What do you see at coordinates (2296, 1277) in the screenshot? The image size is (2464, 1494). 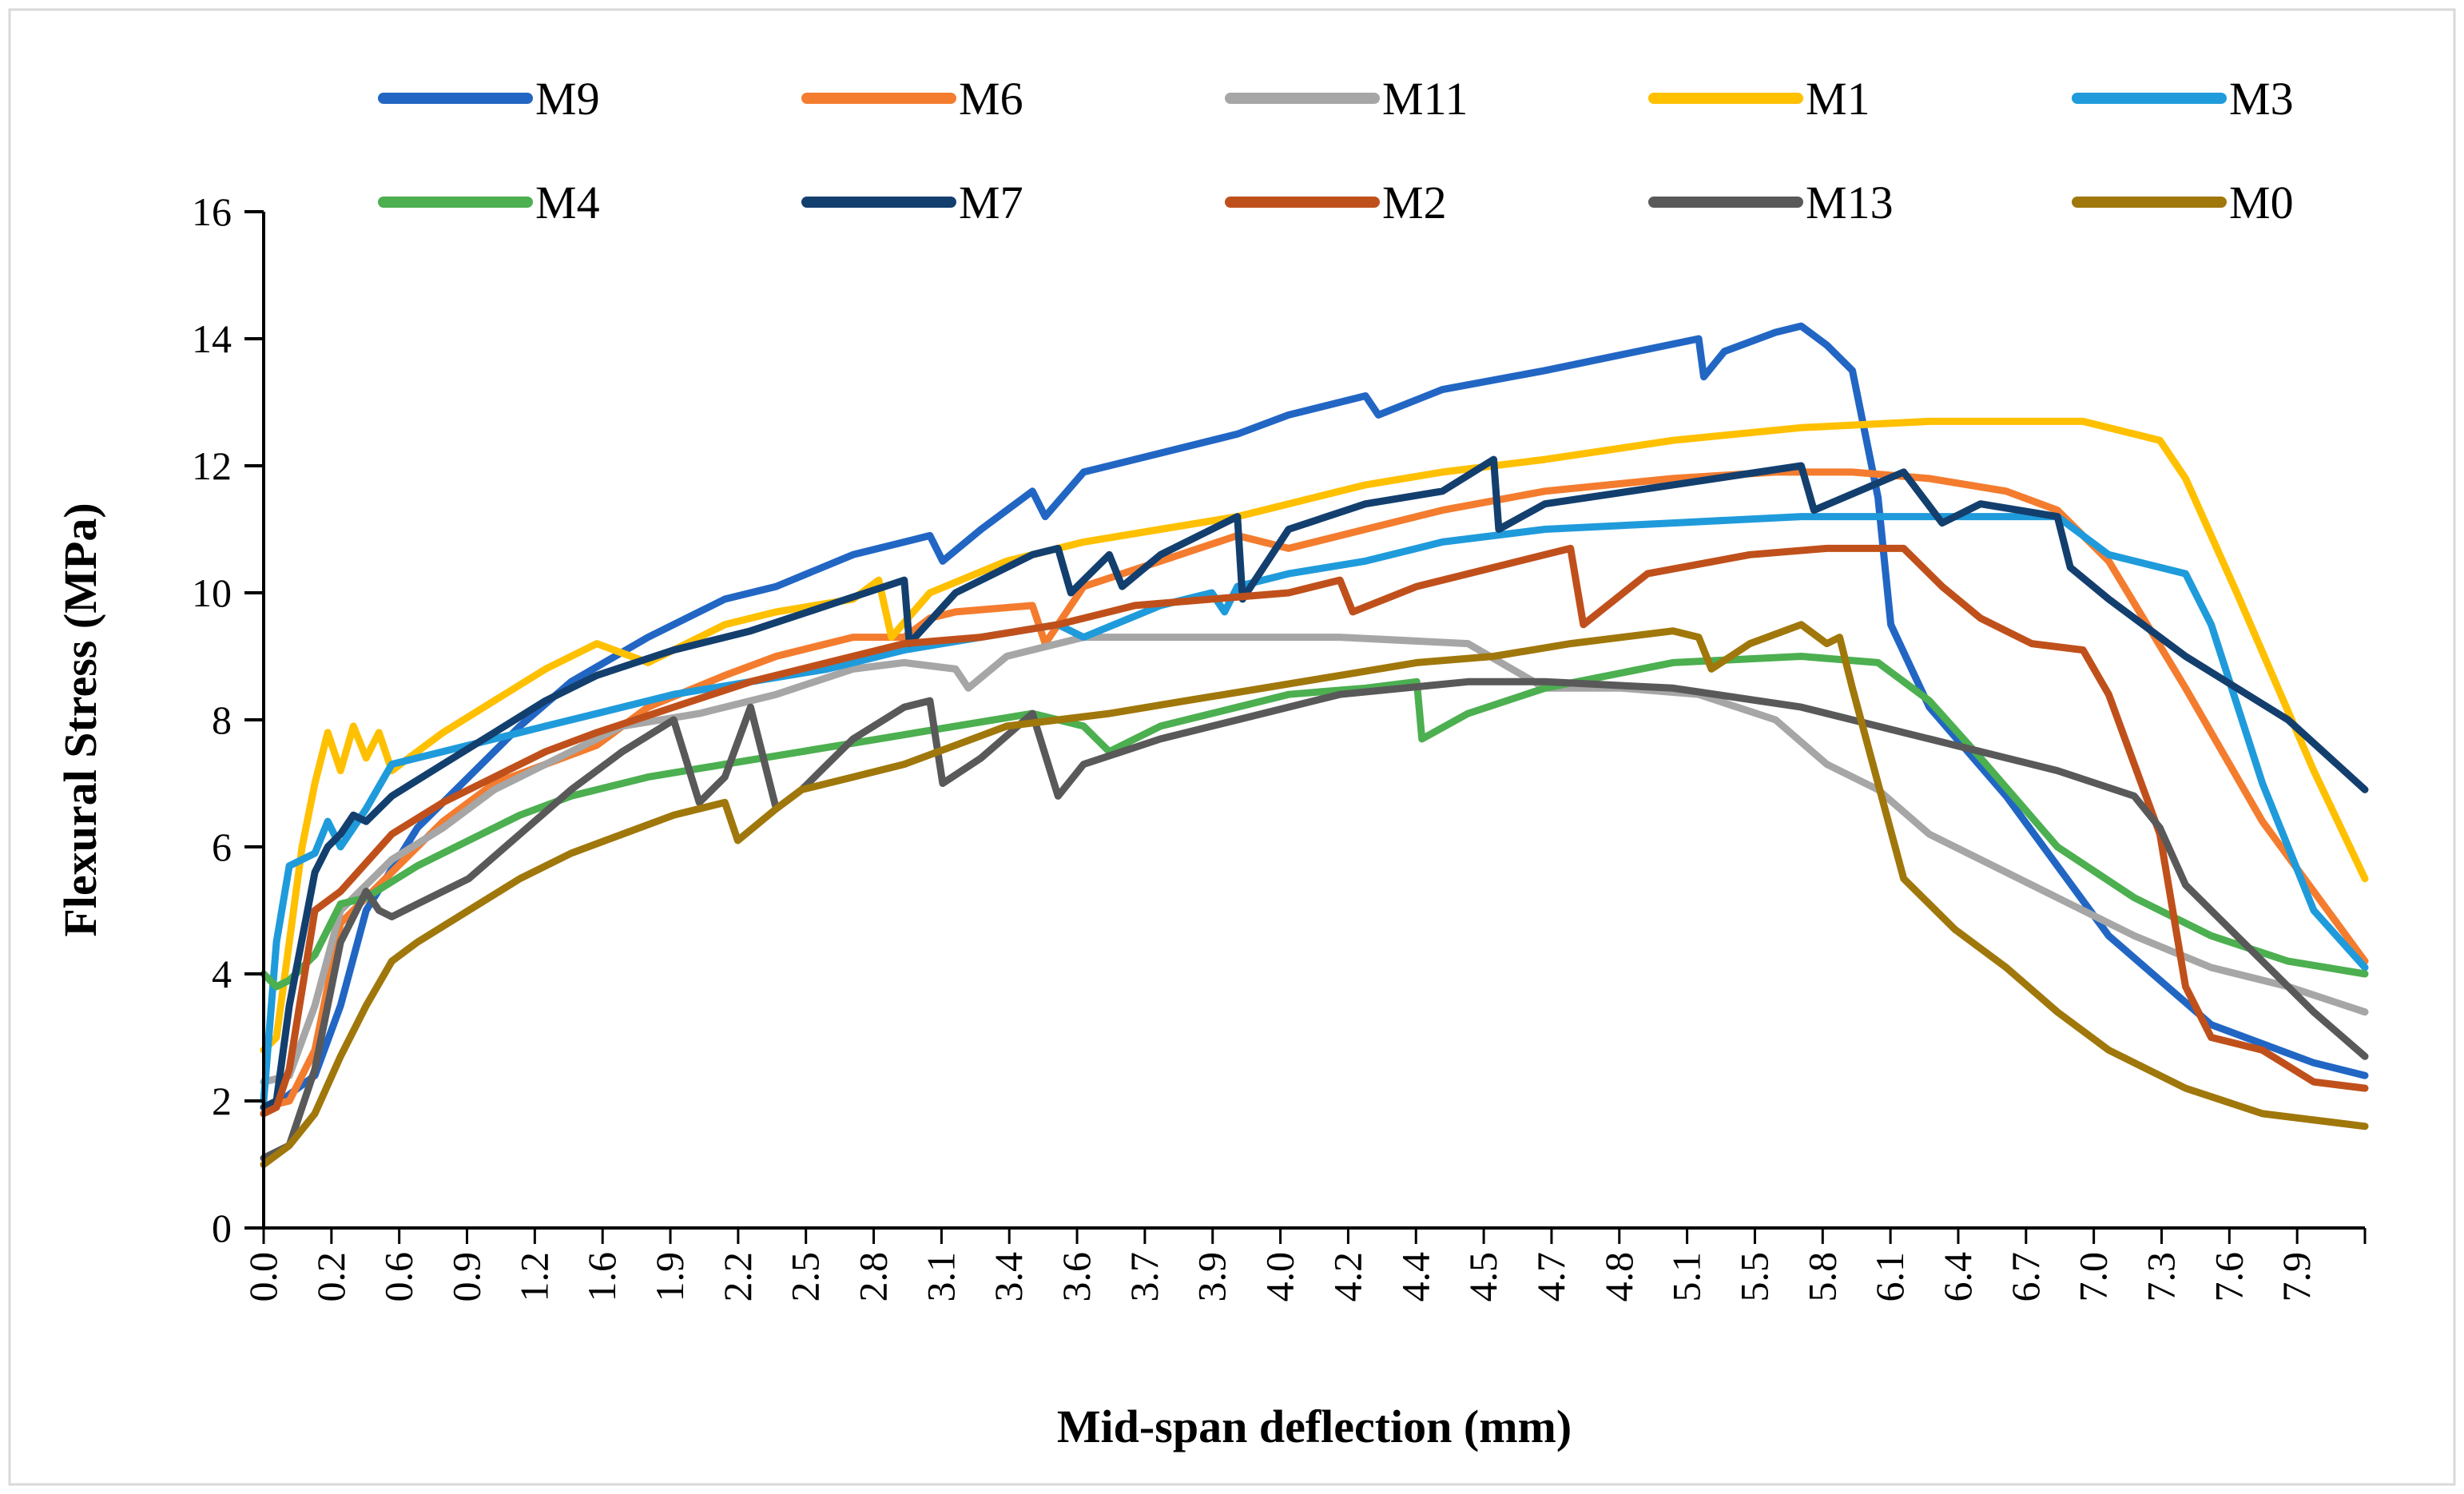 I see `x-tick-label: 7.9` at bounding box center [2296, 1277].